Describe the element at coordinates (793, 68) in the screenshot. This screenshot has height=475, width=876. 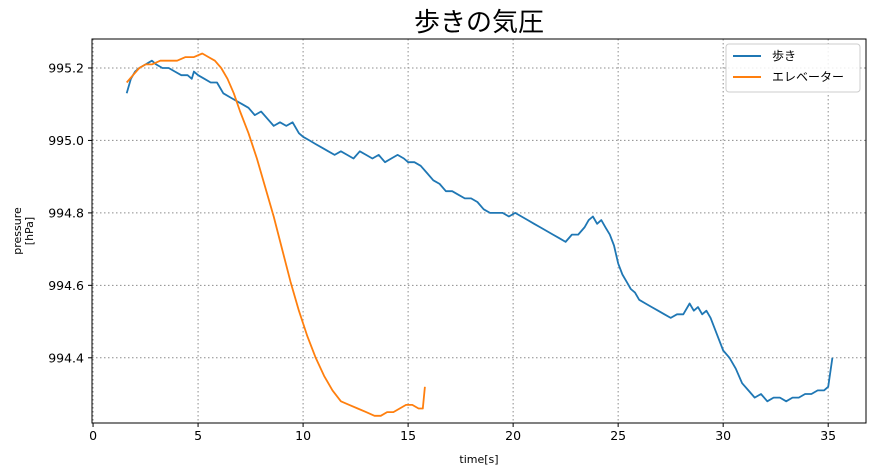
I see `legend: 歩き エレベーター` at that location.